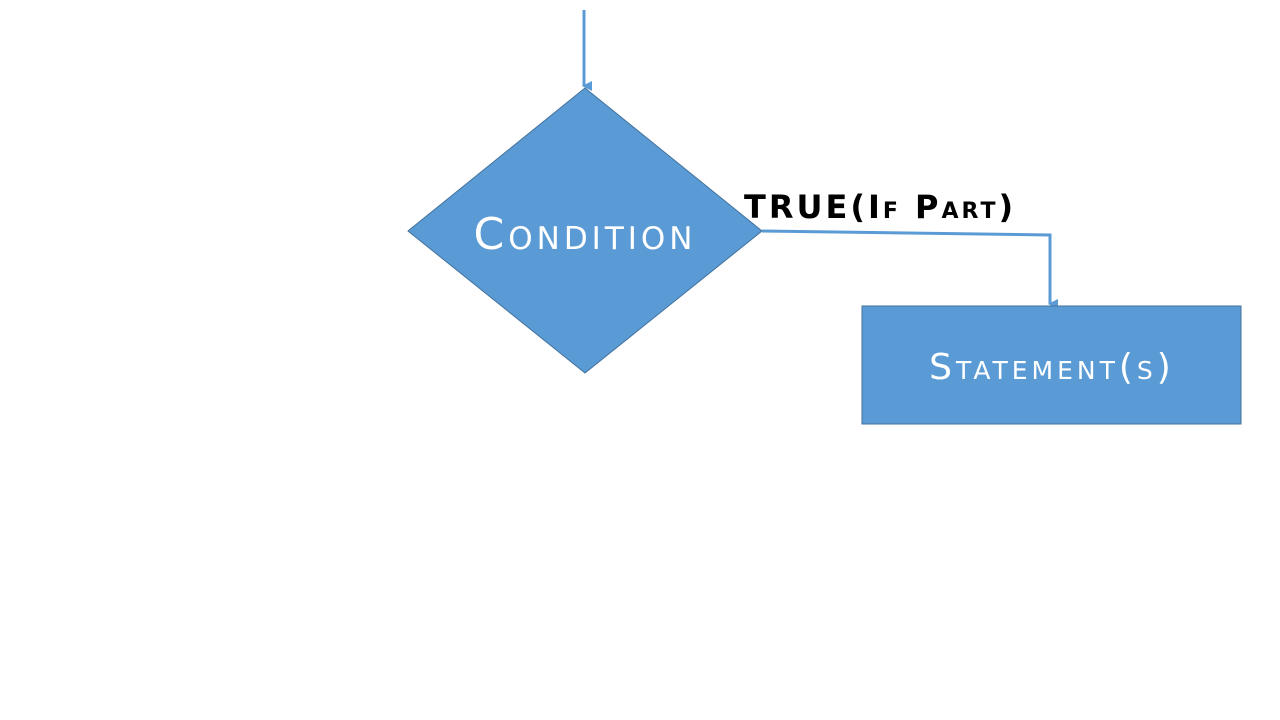 This screenshot has width=1280, height=720. What do you see at coordinates (1052, 367) in the screenshot?
I see `statement-label: Statement(s)` at bounding box center [1052, 367].